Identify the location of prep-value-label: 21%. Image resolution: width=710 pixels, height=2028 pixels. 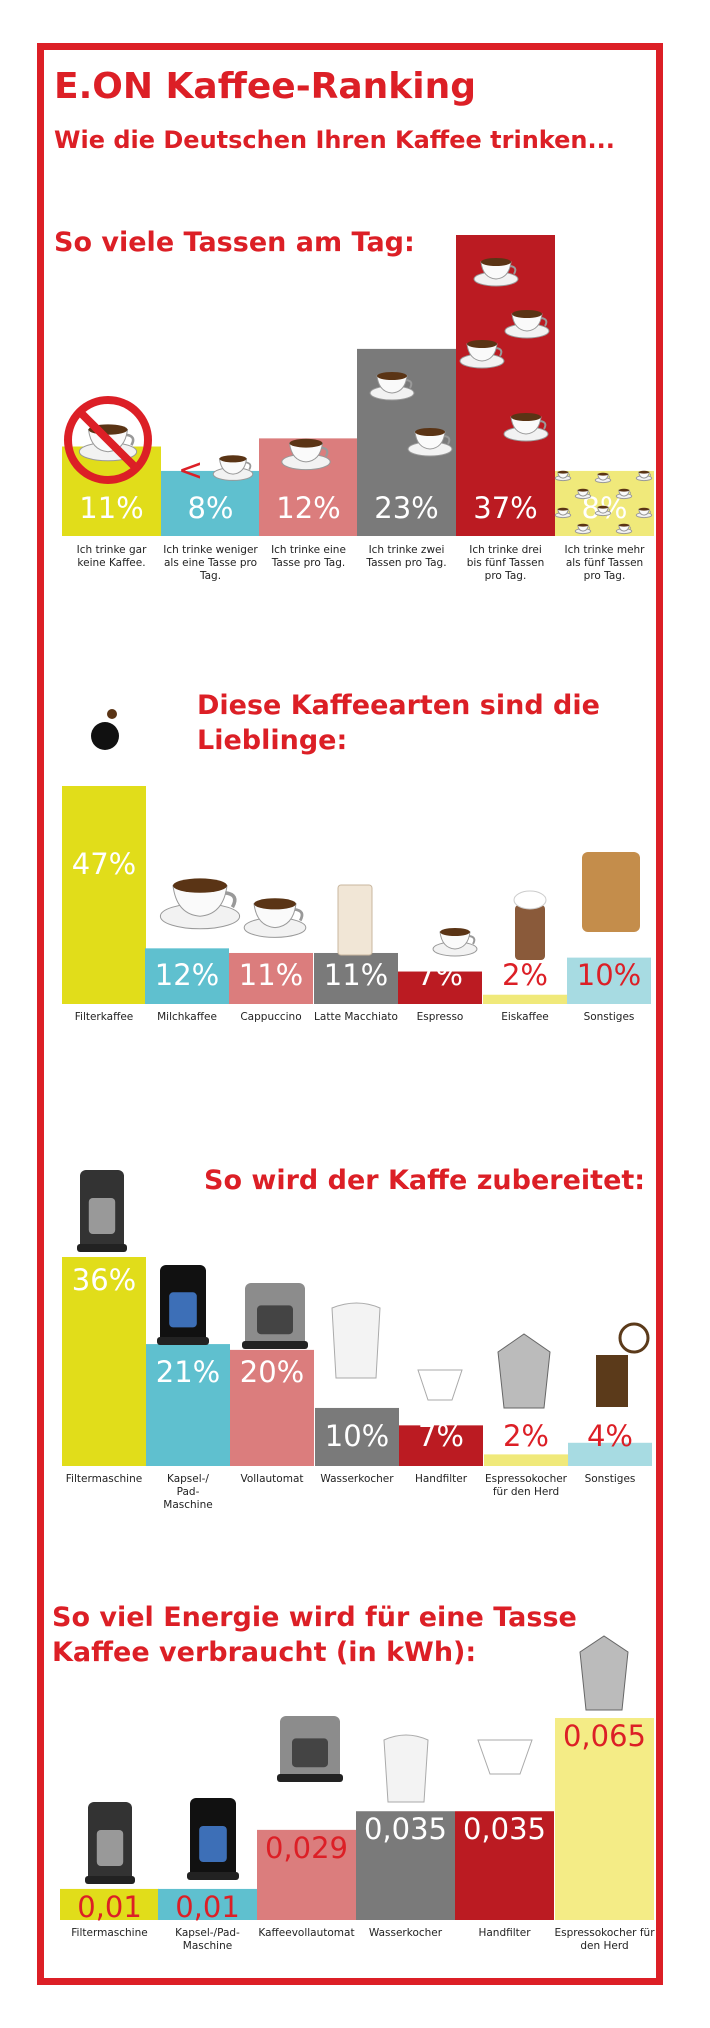
(188, 1372).